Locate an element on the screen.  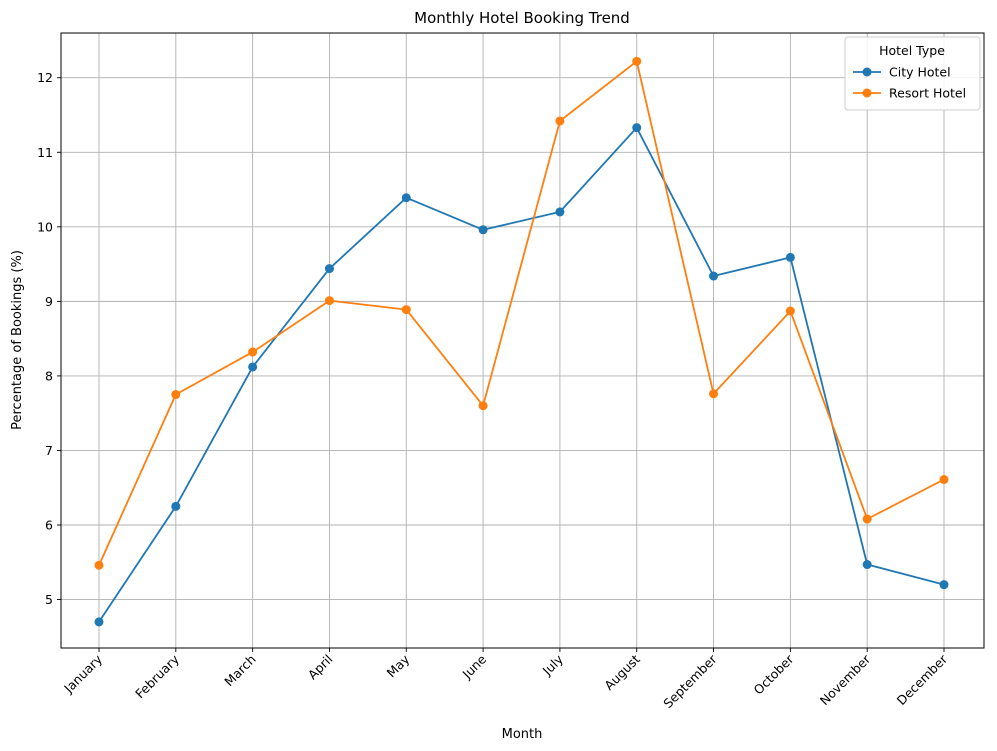
y-tick-label: 5 is located at coordinates (49, 599).